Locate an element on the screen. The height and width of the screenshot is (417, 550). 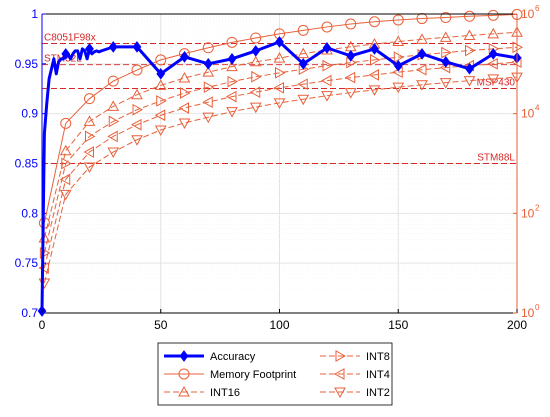
legend-label: INT8 is located at coordinates (378, 357).